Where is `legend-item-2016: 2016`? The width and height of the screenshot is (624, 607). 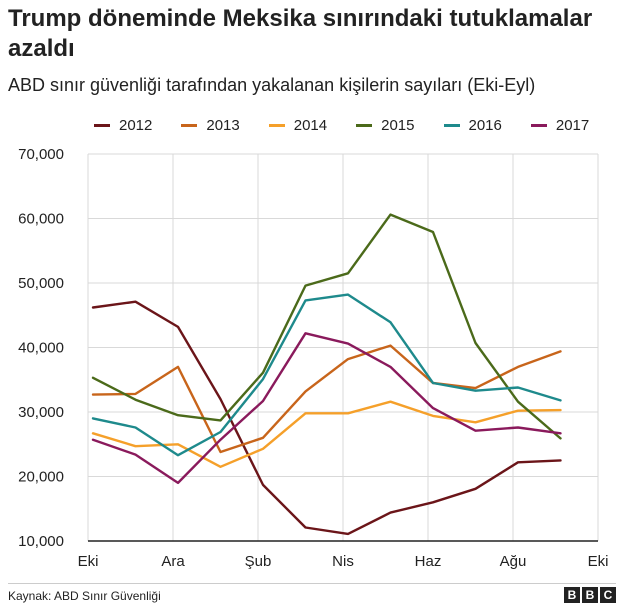 legend-item-2016: 2016 is located at coordinates (472, 125).